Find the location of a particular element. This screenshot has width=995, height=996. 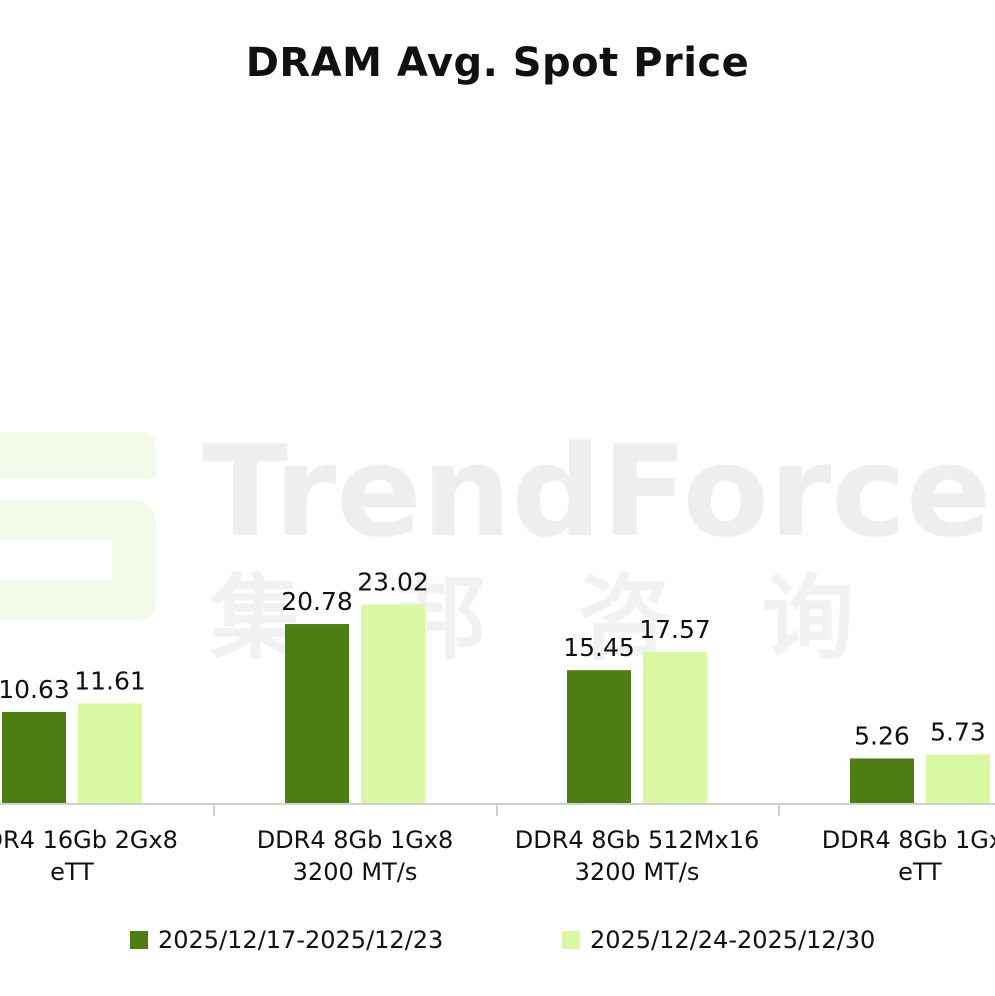

x-tick-label-cat-3-line-2: 3200 MT/s is located at coordinates (637, 872).